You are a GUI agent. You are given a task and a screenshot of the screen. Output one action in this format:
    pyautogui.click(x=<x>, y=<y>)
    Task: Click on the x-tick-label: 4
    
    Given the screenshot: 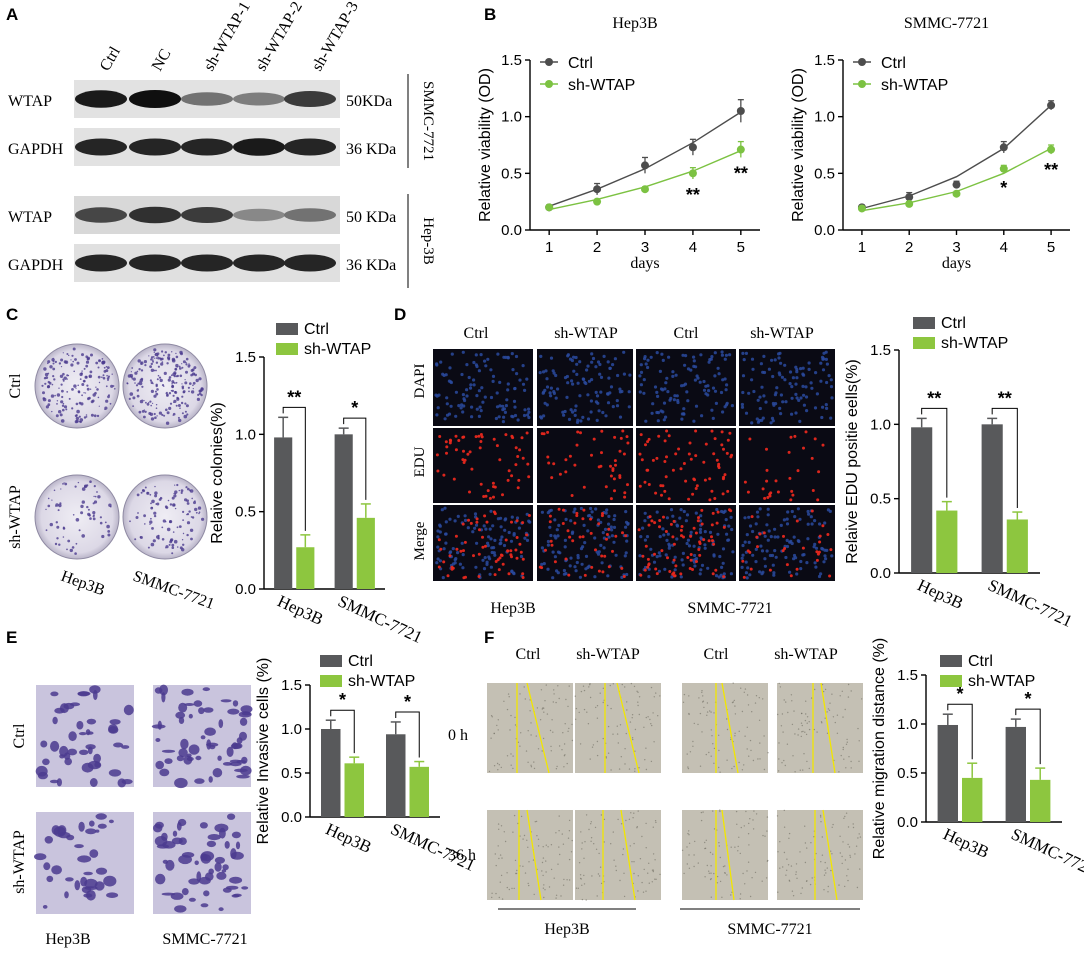 What is the action you would take?
    pyautogui.click(x=693, y=247)
    